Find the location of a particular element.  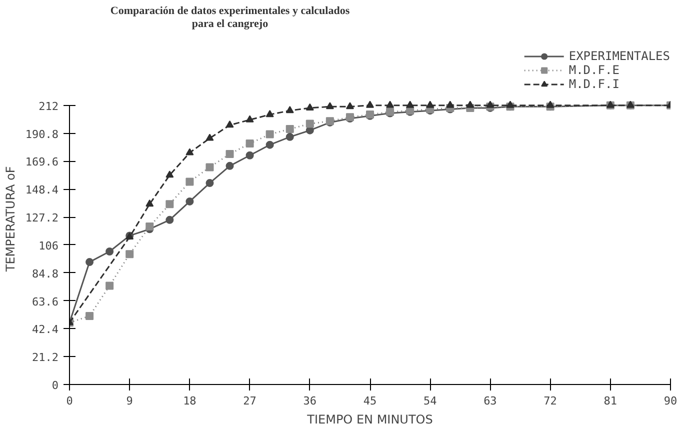

chart-title: Comparación de datos experimentales y calculados para el cangrejo is located at coordinates (230, 18).